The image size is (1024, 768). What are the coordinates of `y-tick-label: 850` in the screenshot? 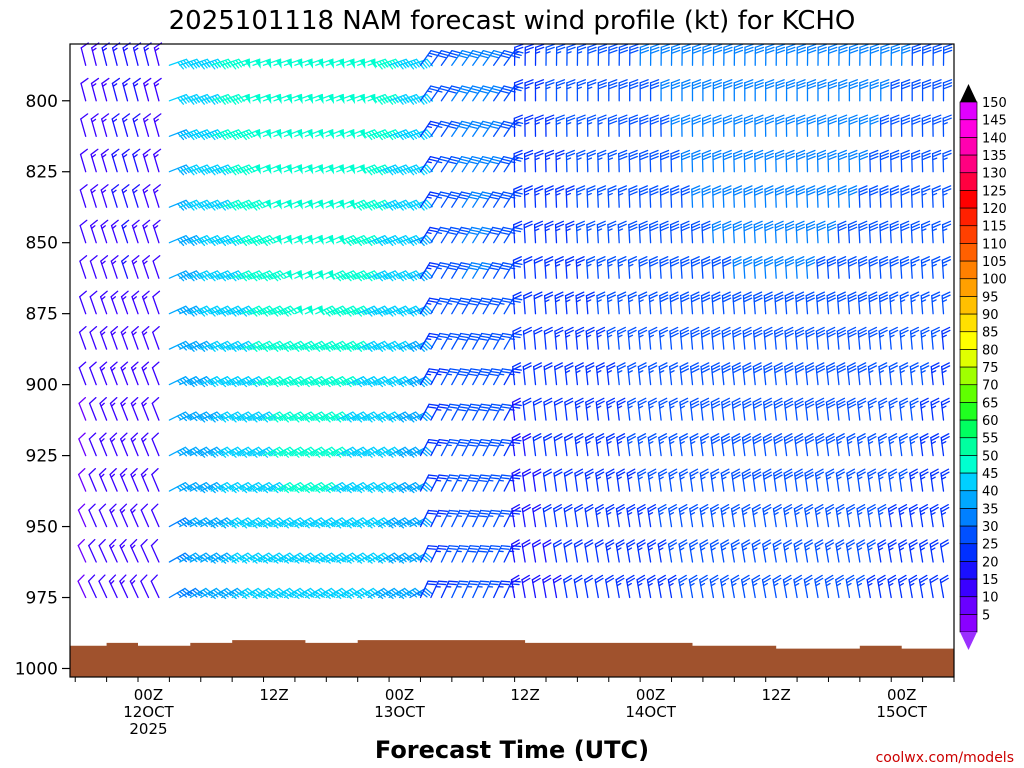 It's located at (42, 244).